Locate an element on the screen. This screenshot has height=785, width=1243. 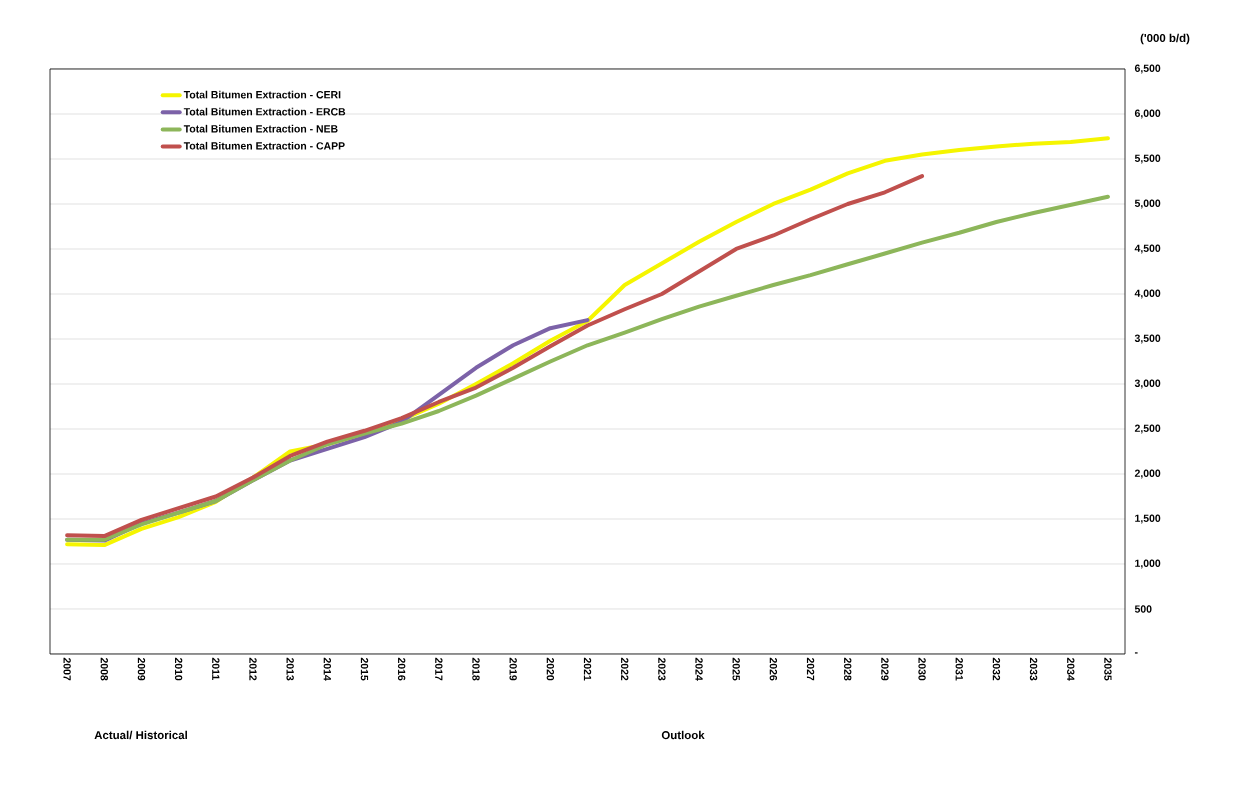
x-tick-label: 2024 is located at coordinates (699, 669).